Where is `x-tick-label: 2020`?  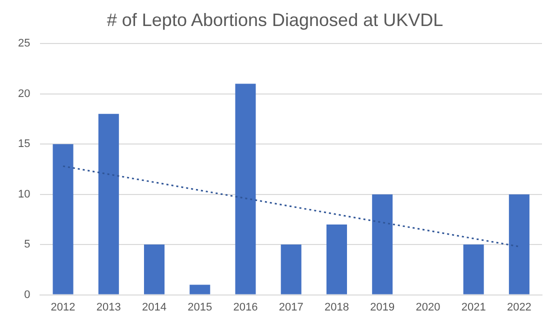 x-tick-label: 2020 is located at coordinates (428, 307).